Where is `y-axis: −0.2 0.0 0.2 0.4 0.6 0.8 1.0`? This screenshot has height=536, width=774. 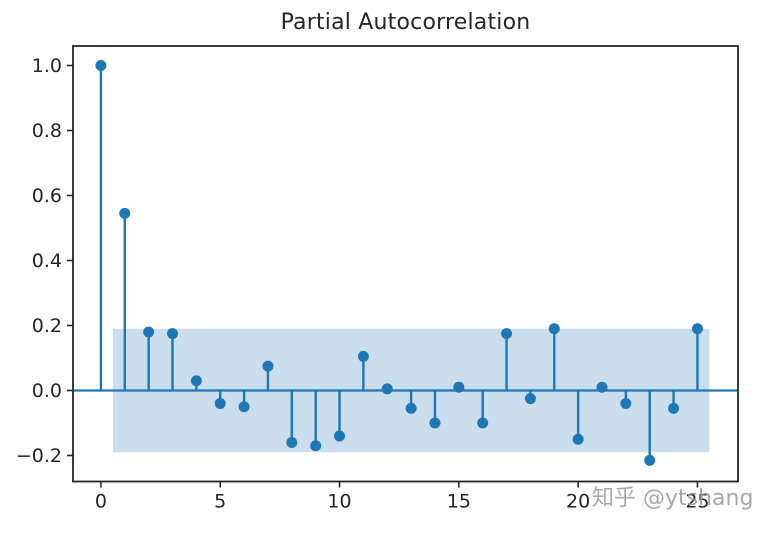
y-axis: −0.2 0.0 0.2 0.4 0.6 0.8 1.0 is located at coordinates (44, 261).